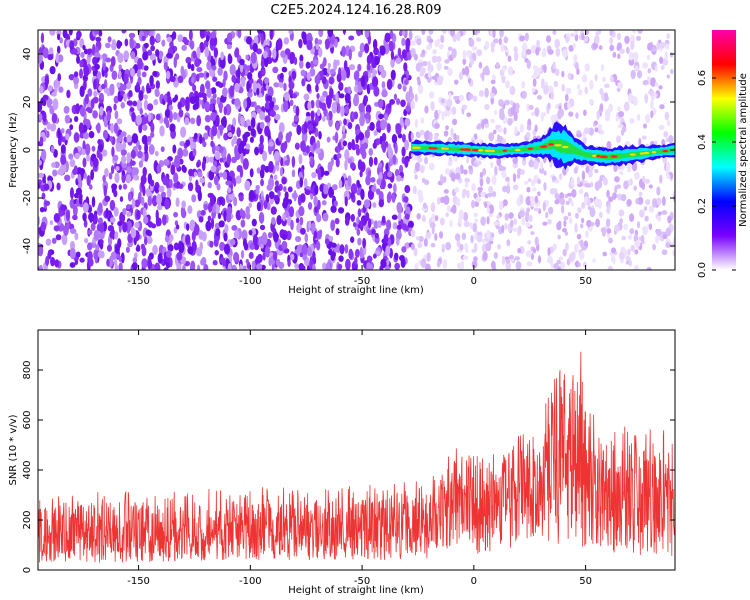  Describe the element at coordinates (27, 150) in the screenshot. I see `spectrogram-y-tick-label: 0` at that location.